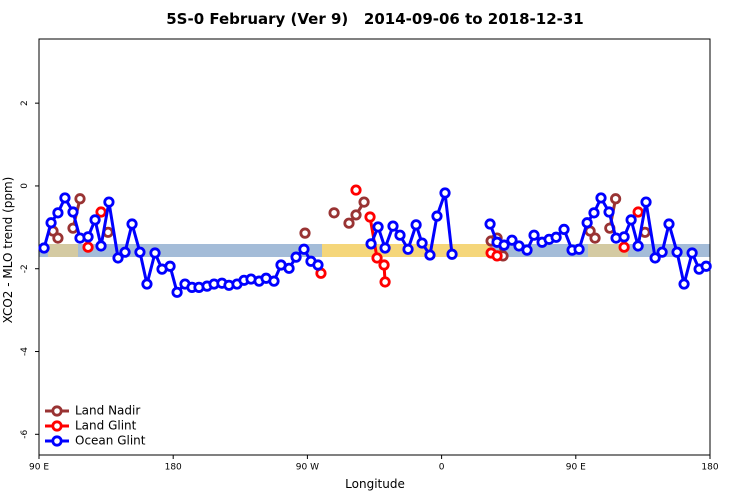 The width and height of the screenshot is (750, 500). Describe the element at coordinates (39, 468) in the screenshot. I see `x-tick-label: 90 E` at that location.